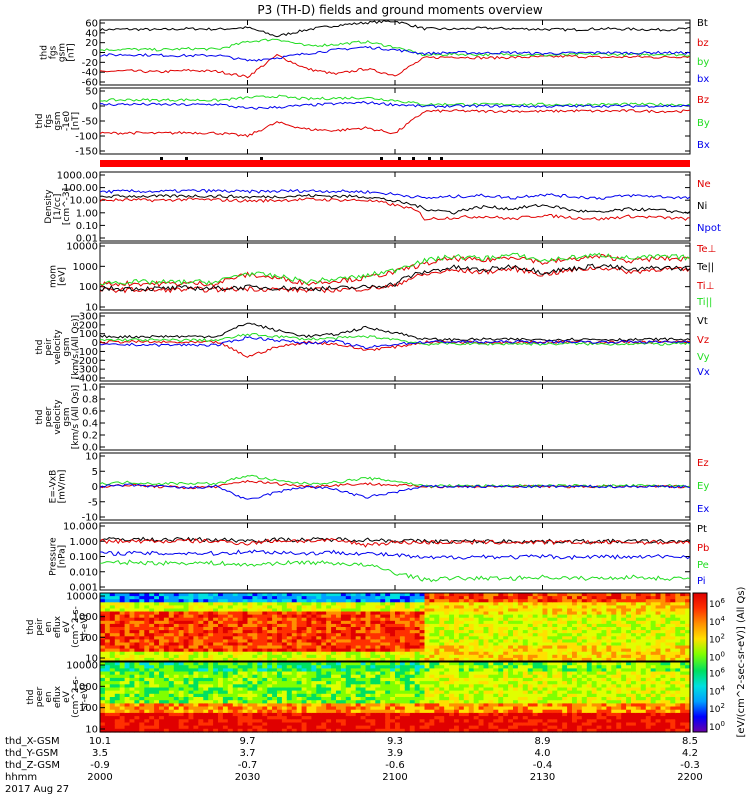 Image resolution: width=750 pixels, height=804 pixels. What do you see at coordinates (705, 267) in the screenshot?
I see `legend-Te||: Te||` at bounding box center [705, 267].